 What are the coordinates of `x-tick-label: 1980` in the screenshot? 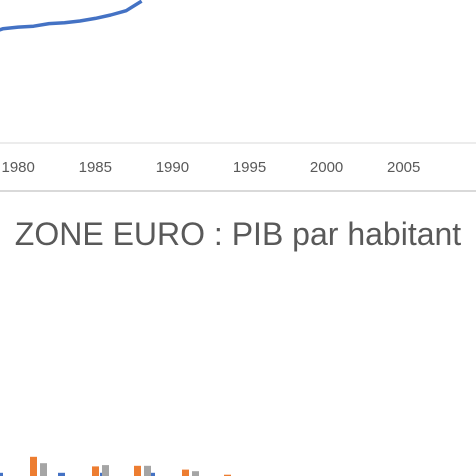 It's located at (18, 167).